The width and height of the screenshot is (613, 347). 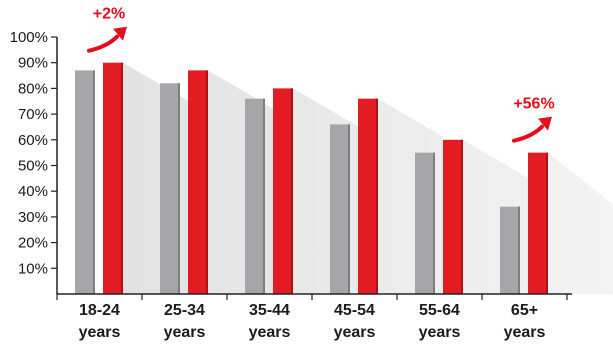 I want to click on y-tick-label: 80%, so click(x=33, y=88).